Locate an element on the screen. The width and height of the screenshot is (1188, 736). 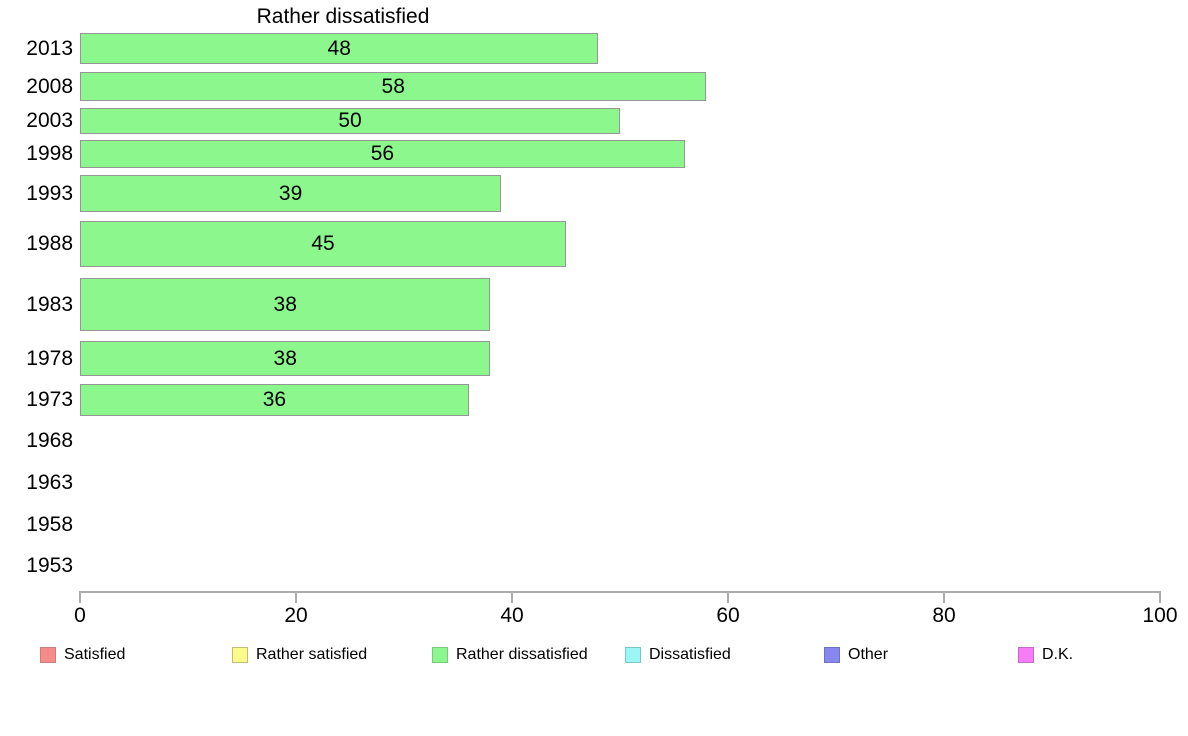
y-axis-label: 1983 is located at coordinates (49, 304).